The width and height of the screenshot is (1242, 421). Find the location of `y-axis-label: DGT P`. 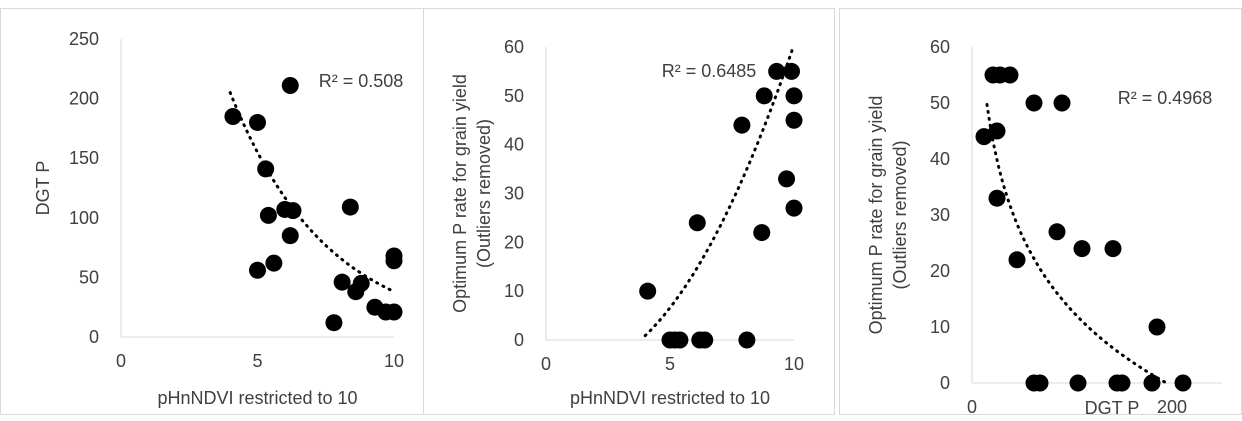

y-axis-label: DGT P is located at coordinates (43, 188).